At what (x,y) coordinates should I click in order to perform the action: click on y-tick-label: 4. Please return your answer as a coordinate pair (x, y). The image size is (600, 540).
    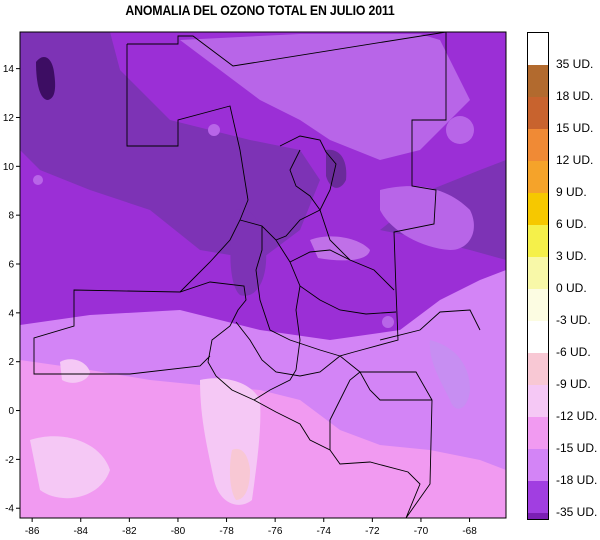
    Looking at the image, I should click on (11, 313).